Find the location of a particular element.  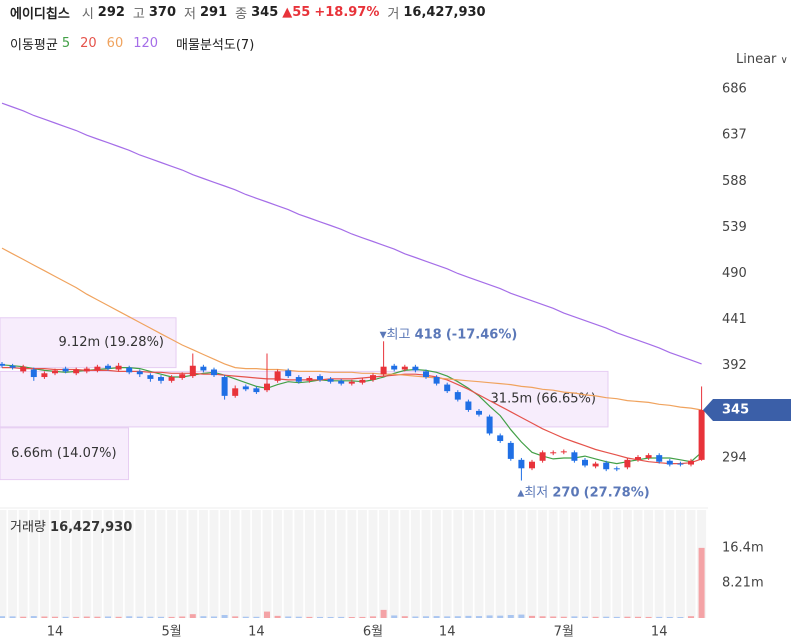

high-marker: ▼최고 418 (-17.46%) is located at coordinates (449, 334).